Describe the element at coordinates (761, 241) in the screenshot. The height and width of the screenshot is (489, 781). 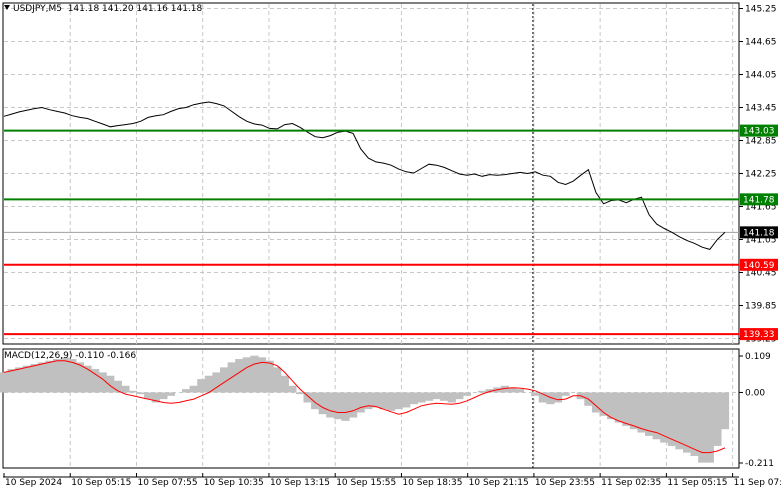
I see `price-tick-label: 141.05` at that location.